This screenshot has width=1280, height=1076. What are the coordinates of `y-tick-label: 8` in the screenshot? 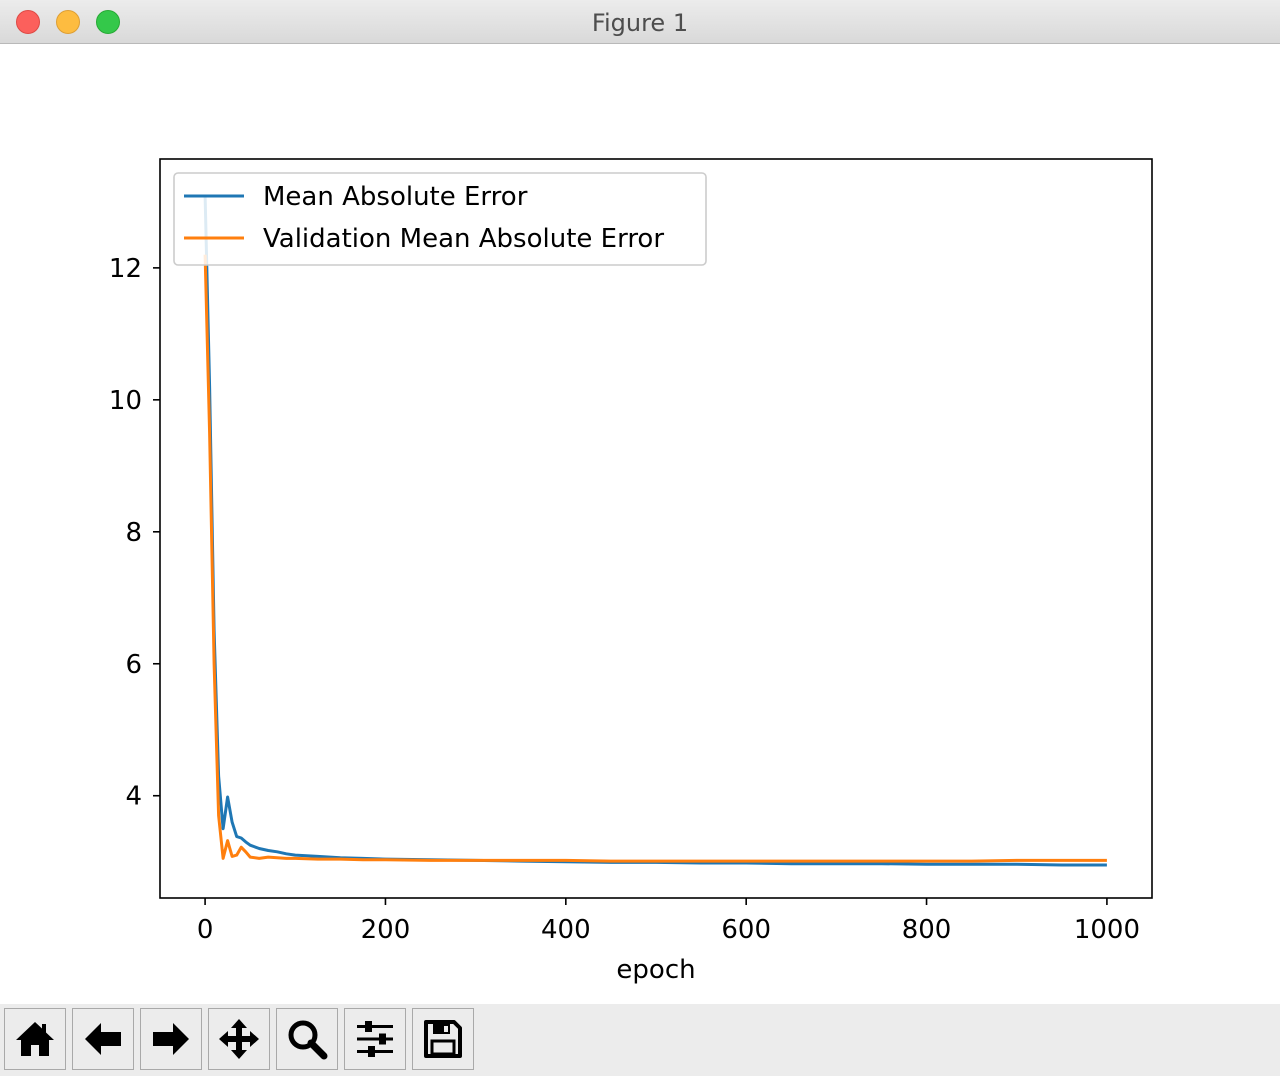 It's located at (133, 533).